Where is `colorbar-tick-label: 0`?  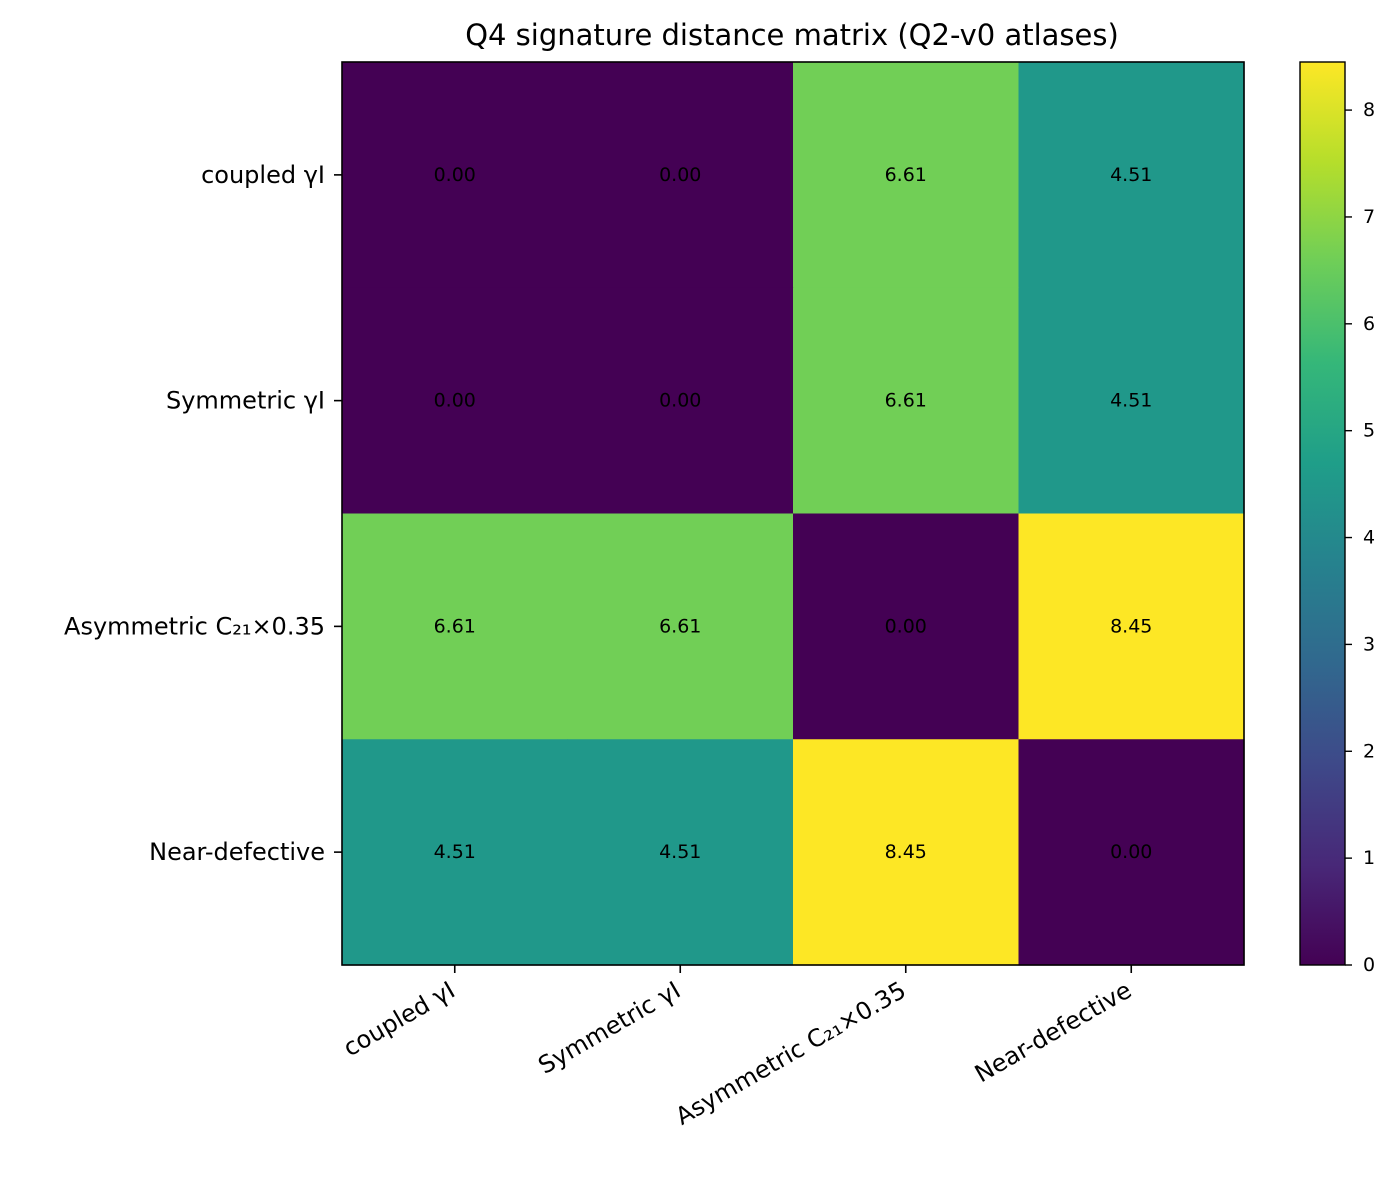
colorbar-tick-label: 0 is located at coordinates (1369, 965).